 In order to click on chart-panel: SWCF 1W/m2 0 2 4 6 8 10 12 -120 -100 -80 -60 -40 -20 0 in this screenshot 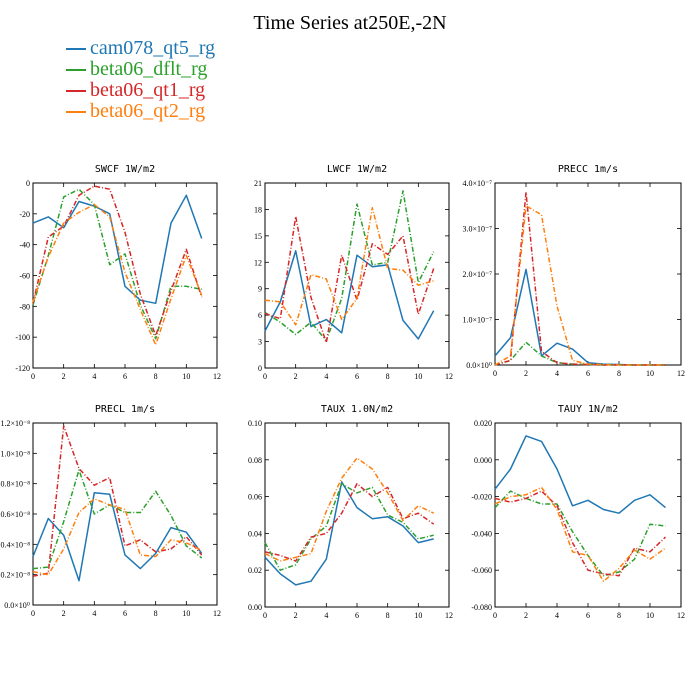, I will do `click(118, 272)`.